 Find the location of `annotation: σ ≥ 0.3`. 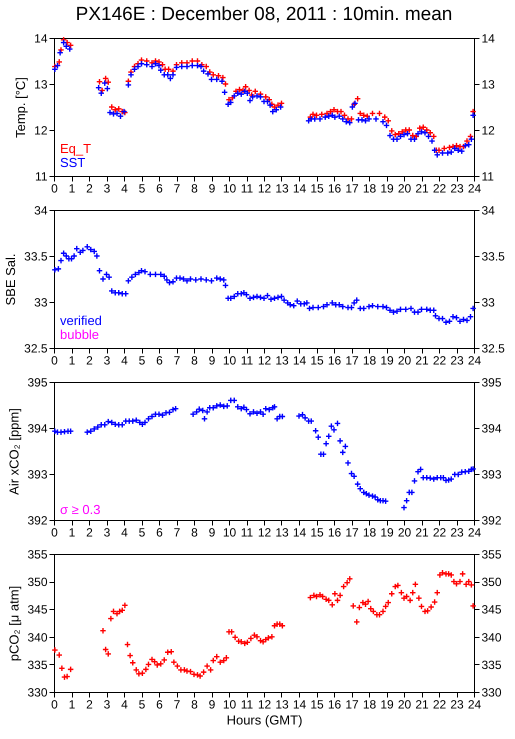

annotation: σ ≥ 0.3 is located at coordinates (80, 509).